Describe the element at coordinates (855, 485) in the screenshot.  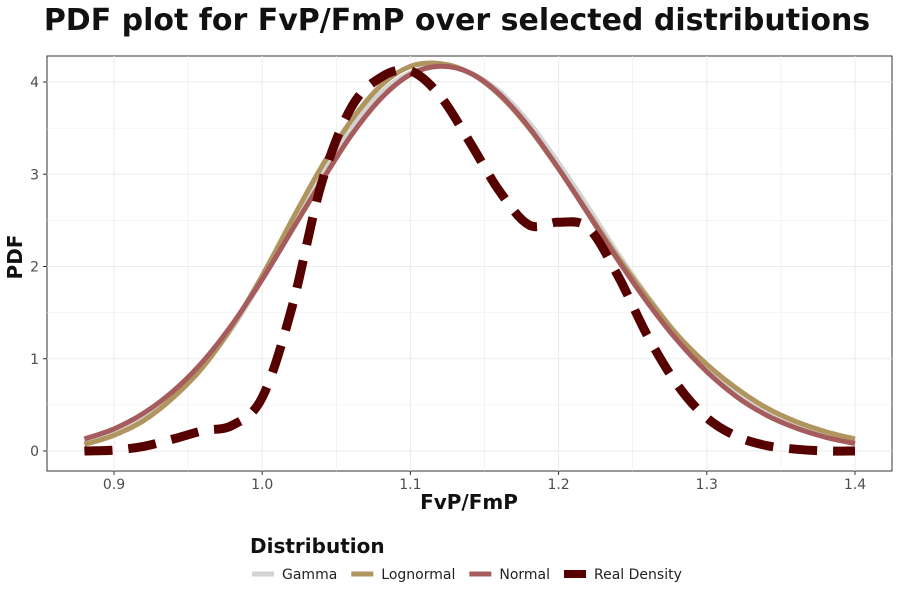
I see `x-tick-label: 1.4` at that location.